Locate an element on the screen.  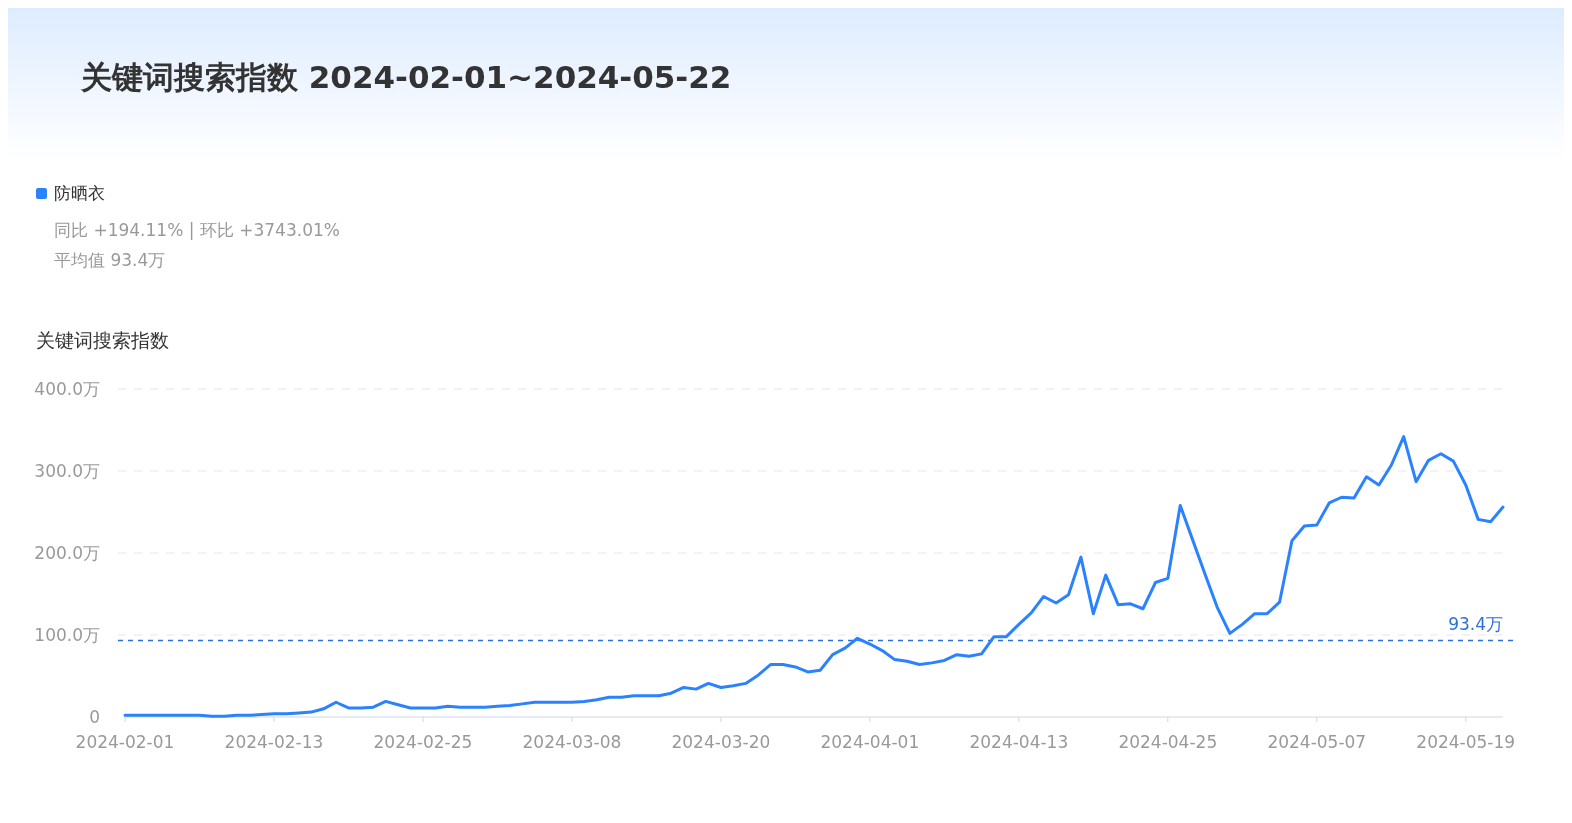
y-tick-label: 100.0万 is located at coordinates (67, 635).